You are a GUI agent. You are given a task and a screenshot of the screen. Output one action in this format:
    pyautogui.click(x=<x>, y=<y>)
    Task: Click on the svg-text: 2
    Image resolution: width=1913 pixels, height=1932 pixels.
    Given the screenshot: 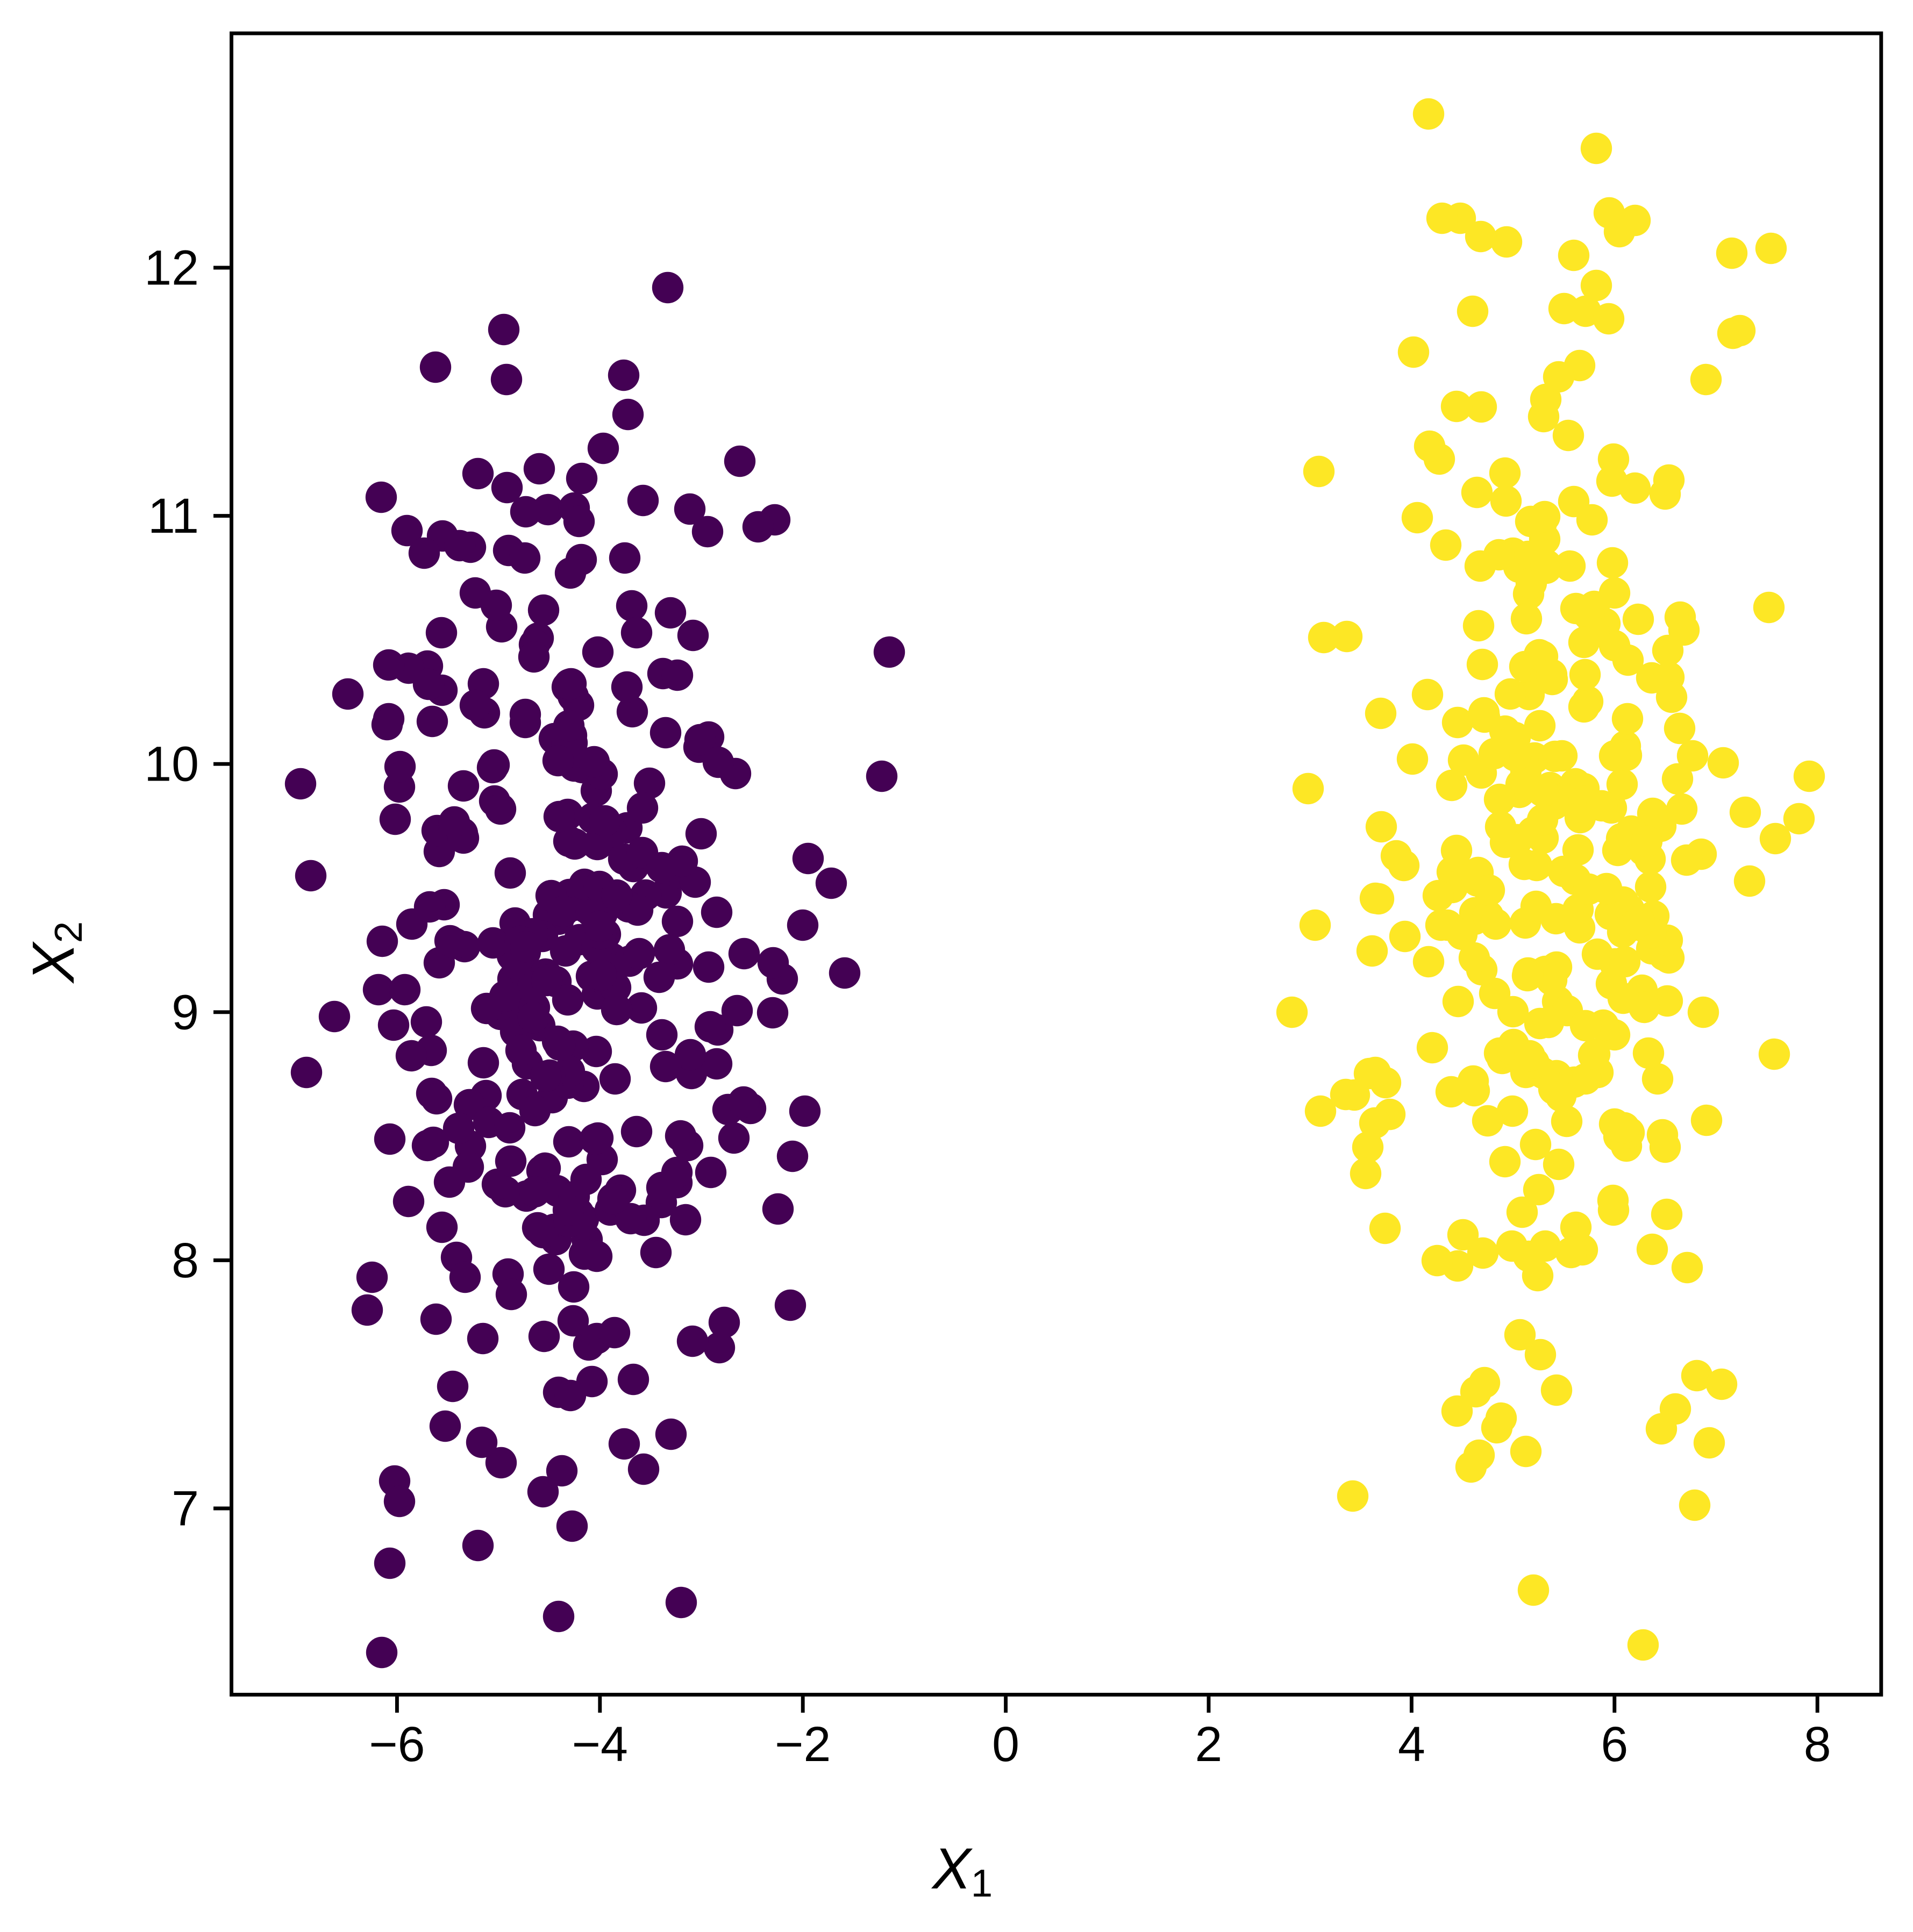 What is the action you would take?
    pyautogui.click(x=1209, y=1744)
    